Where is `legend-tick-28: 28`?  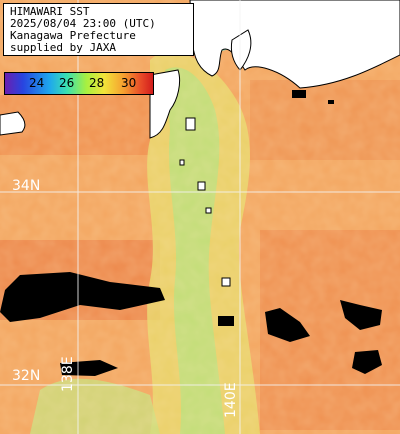
legend-tick-28: 28 is located at coordinates (97, 83).